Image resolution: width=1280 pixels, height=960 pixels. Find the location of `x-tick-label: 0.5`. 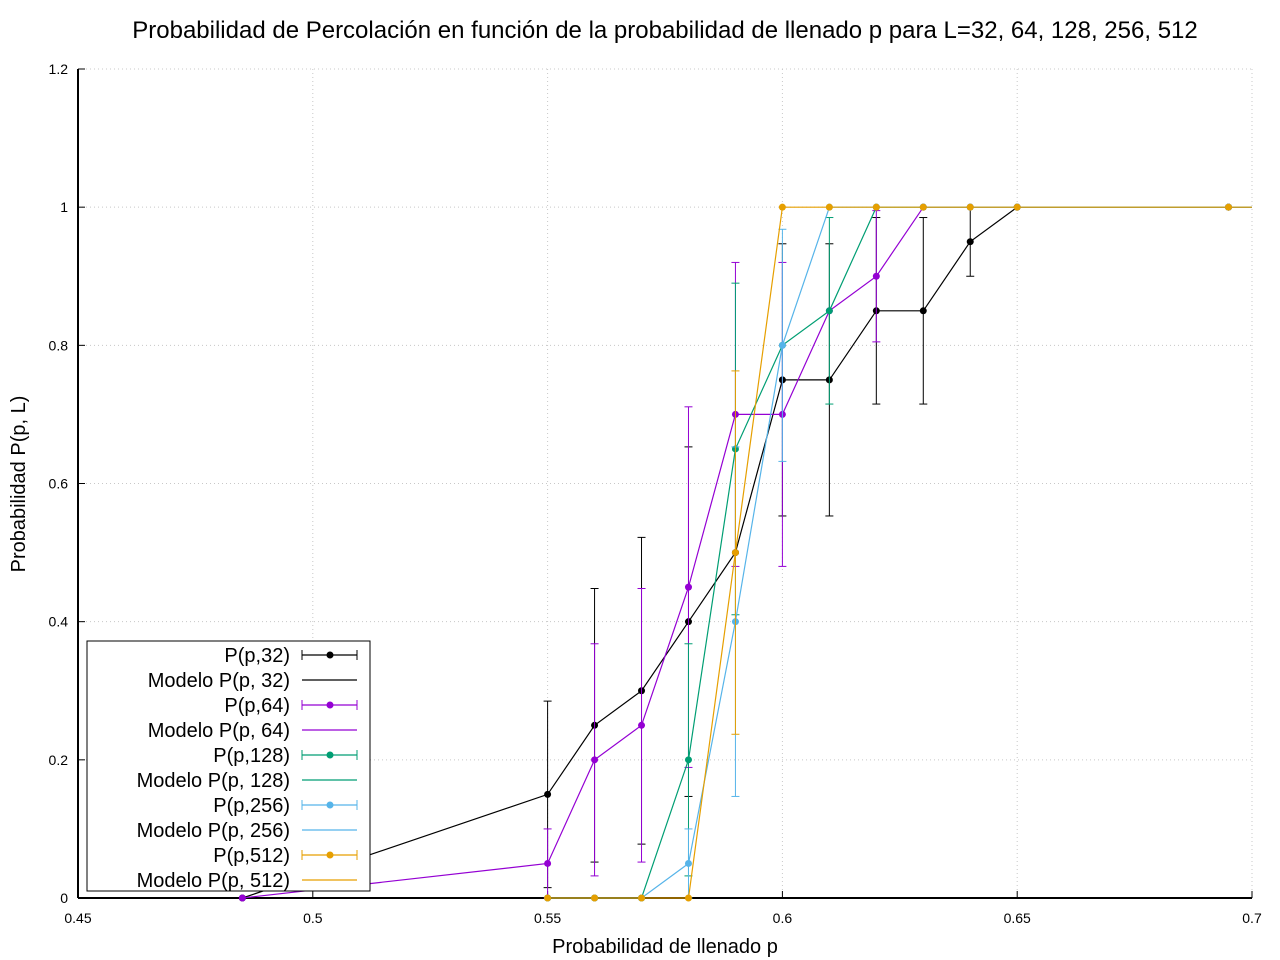

x-tick-label: 0.5 is located at coordinates (313, 918).